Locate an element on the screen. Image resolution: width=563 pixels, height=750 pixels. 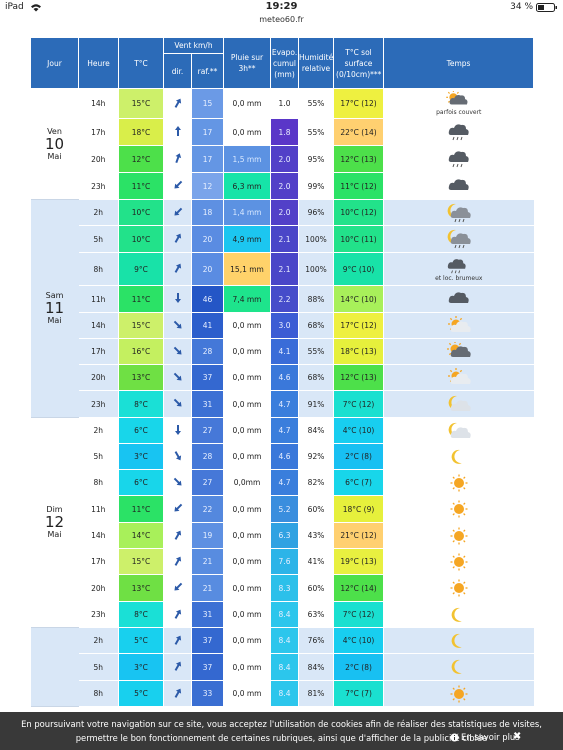
humidity-cell: 99% is located at coordinates (316, 186).